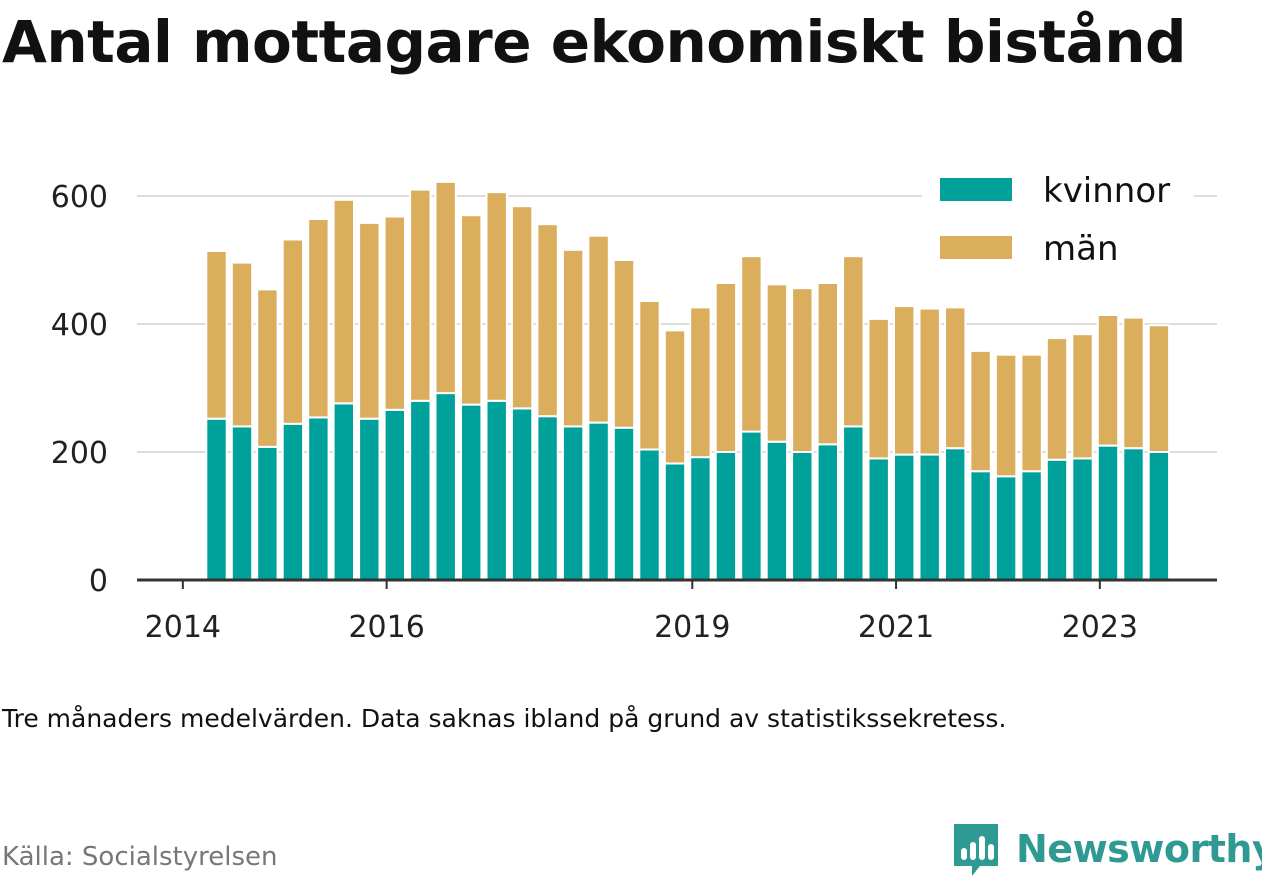 The image size is (1262, 880). What do you see at coordinates (318, 318) in the screenshot?
I see `bar-män-4` at bounding box center [318, 318].